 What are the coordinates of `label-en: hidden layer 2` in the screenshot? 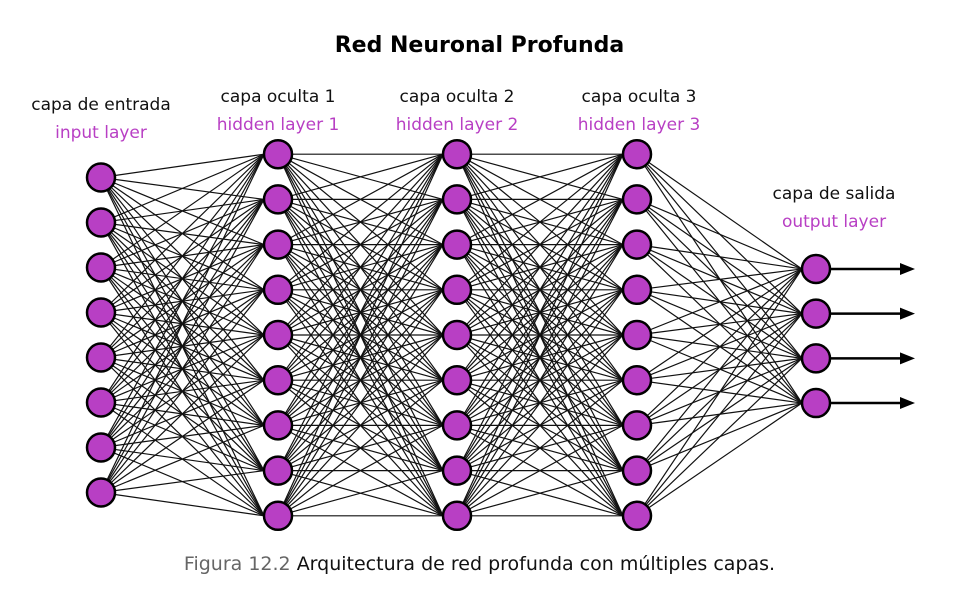 It's located at (457, 125).